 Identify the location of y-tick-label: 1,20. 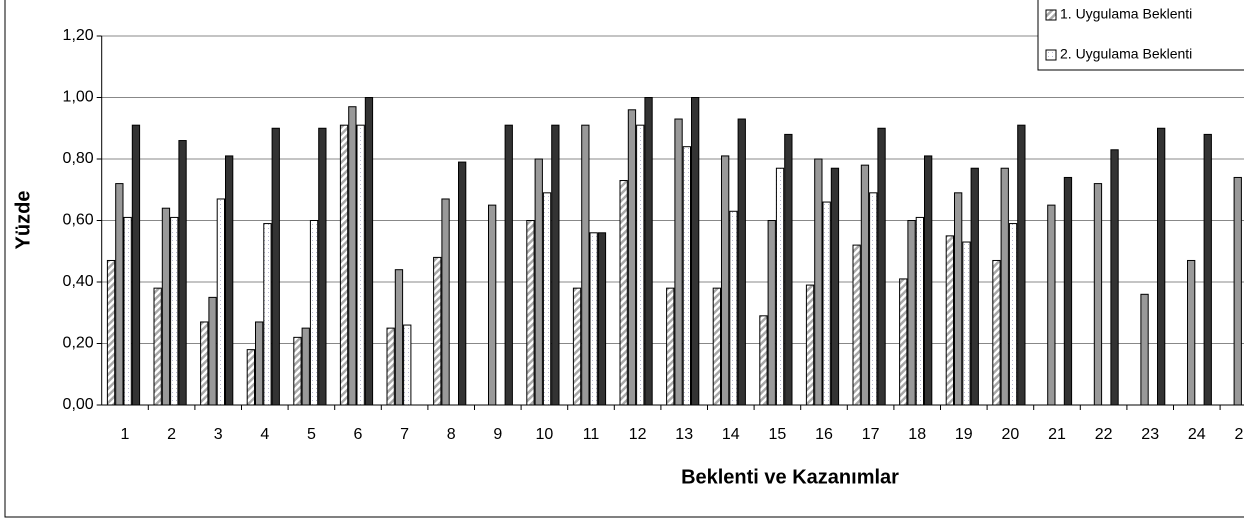
(78, 35).